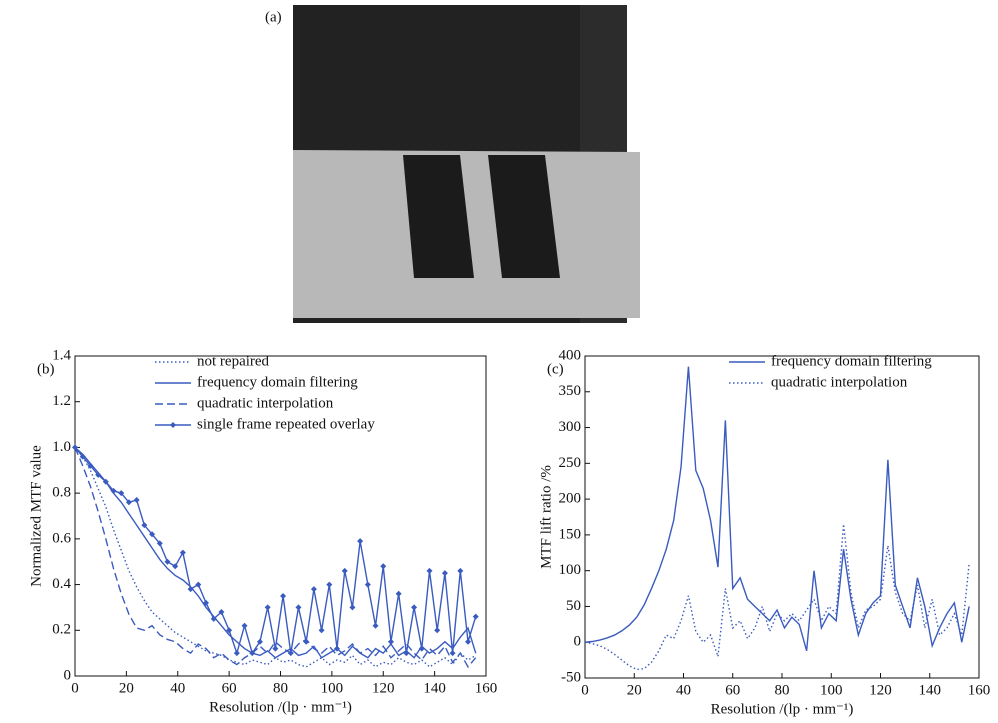 Image resolution: width=998 pixels, height=723 pixels. Describe the element at coordinates (570, 391) in the screenshot. I see `y-tick-label: 350` at that location.